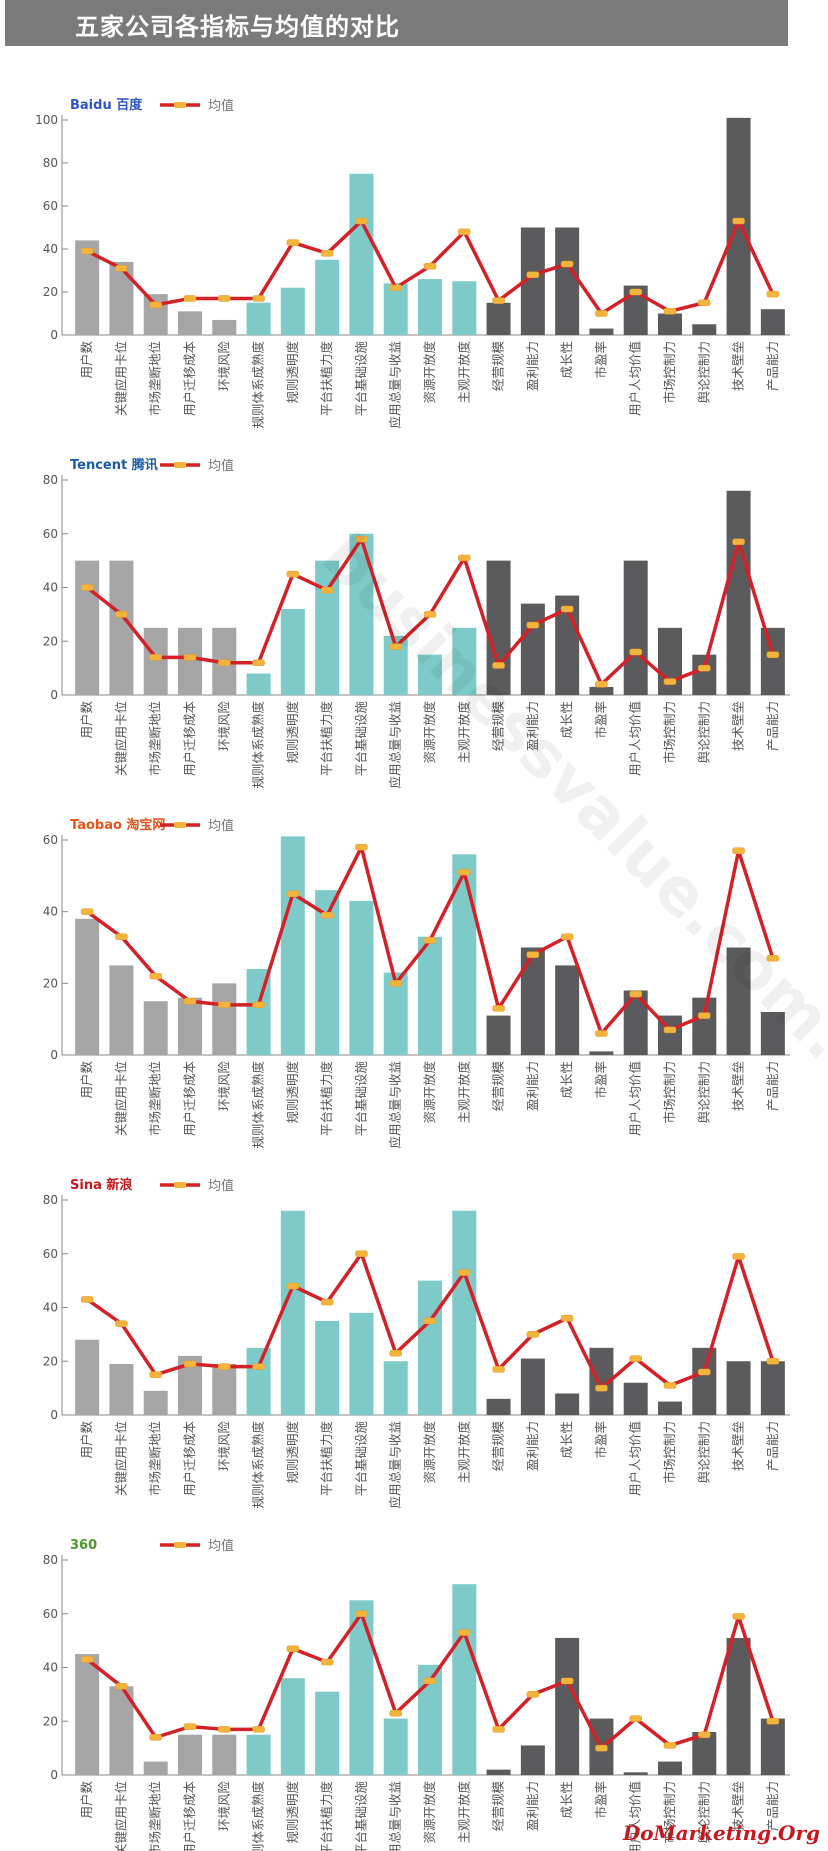 This screenshot has height=1851, width=828. What do you see at coordinates (50, 588) in the screenshot?
I see `y-tick-label: 40` at bounding box center [50, 588].